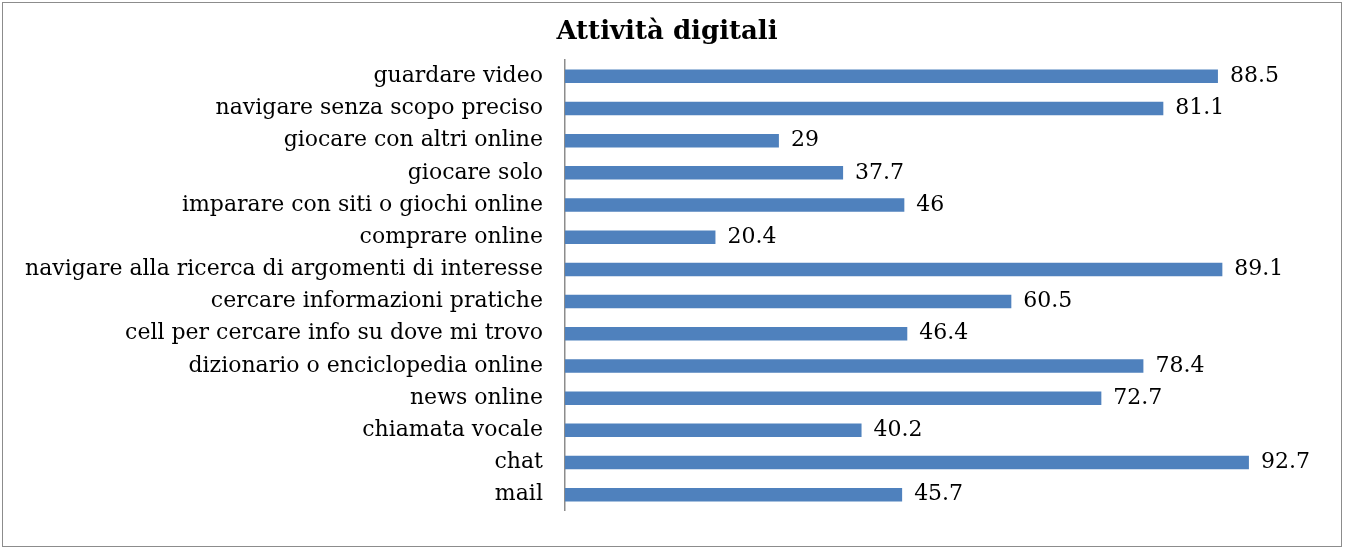 This screenshot has width=1346, height=551. What do you see at coordinates (452, 429) in the screenshot?
I see `y-tick-label: chiamata vocale` at bounding box center [452, 429].